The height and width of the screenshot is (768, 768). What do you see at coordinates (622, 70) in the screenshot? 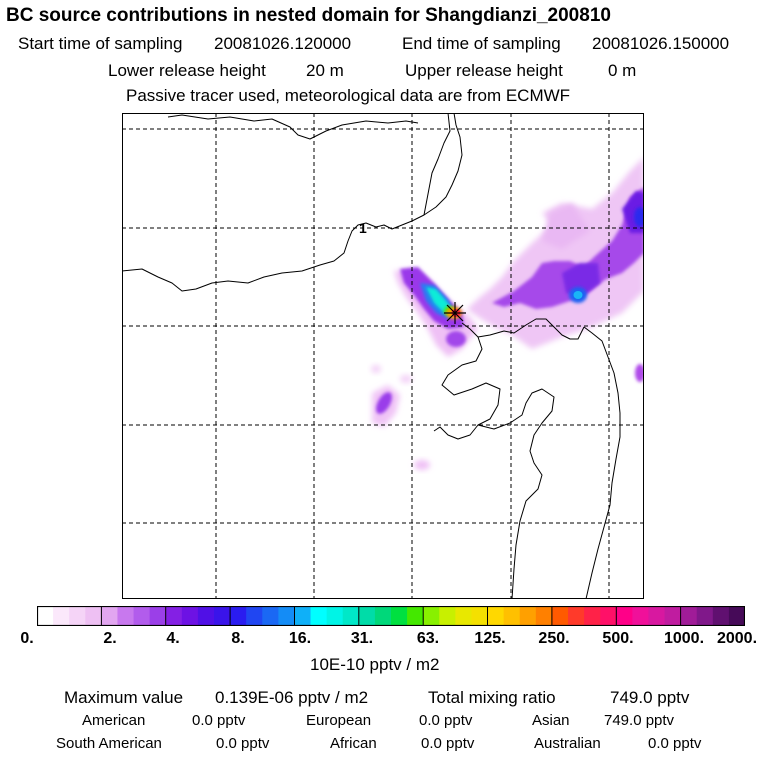
I see `upper-release-value: 0 m` at bounding box center [622, 70].